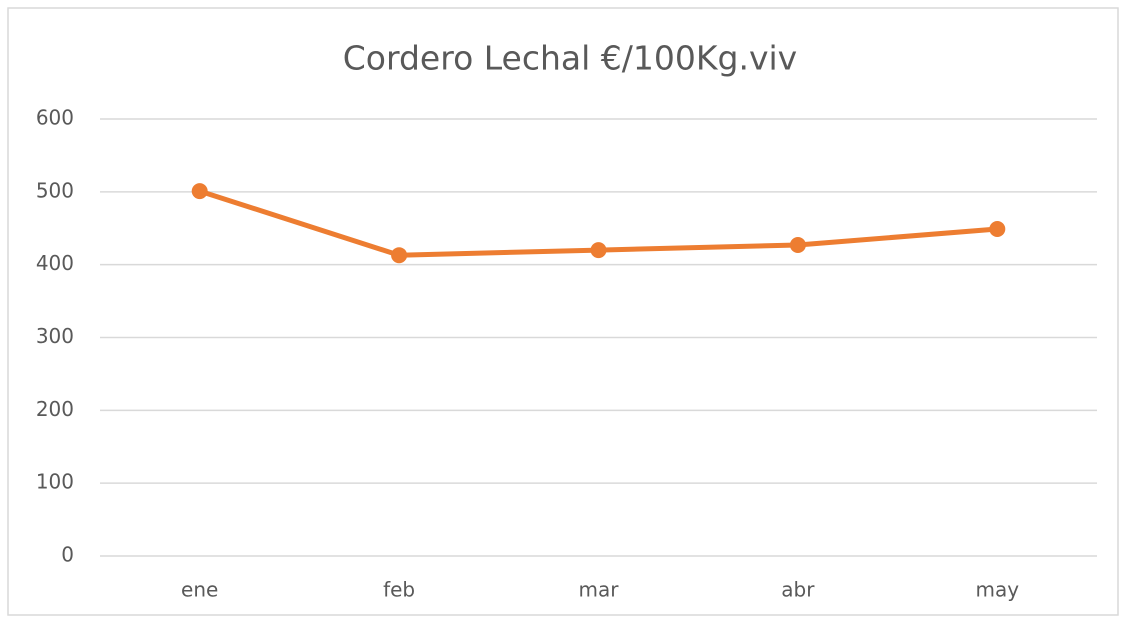  Describe the element at coordinates (67, 555) in the screenshot. I see `y-tick-label: 0` at that location.